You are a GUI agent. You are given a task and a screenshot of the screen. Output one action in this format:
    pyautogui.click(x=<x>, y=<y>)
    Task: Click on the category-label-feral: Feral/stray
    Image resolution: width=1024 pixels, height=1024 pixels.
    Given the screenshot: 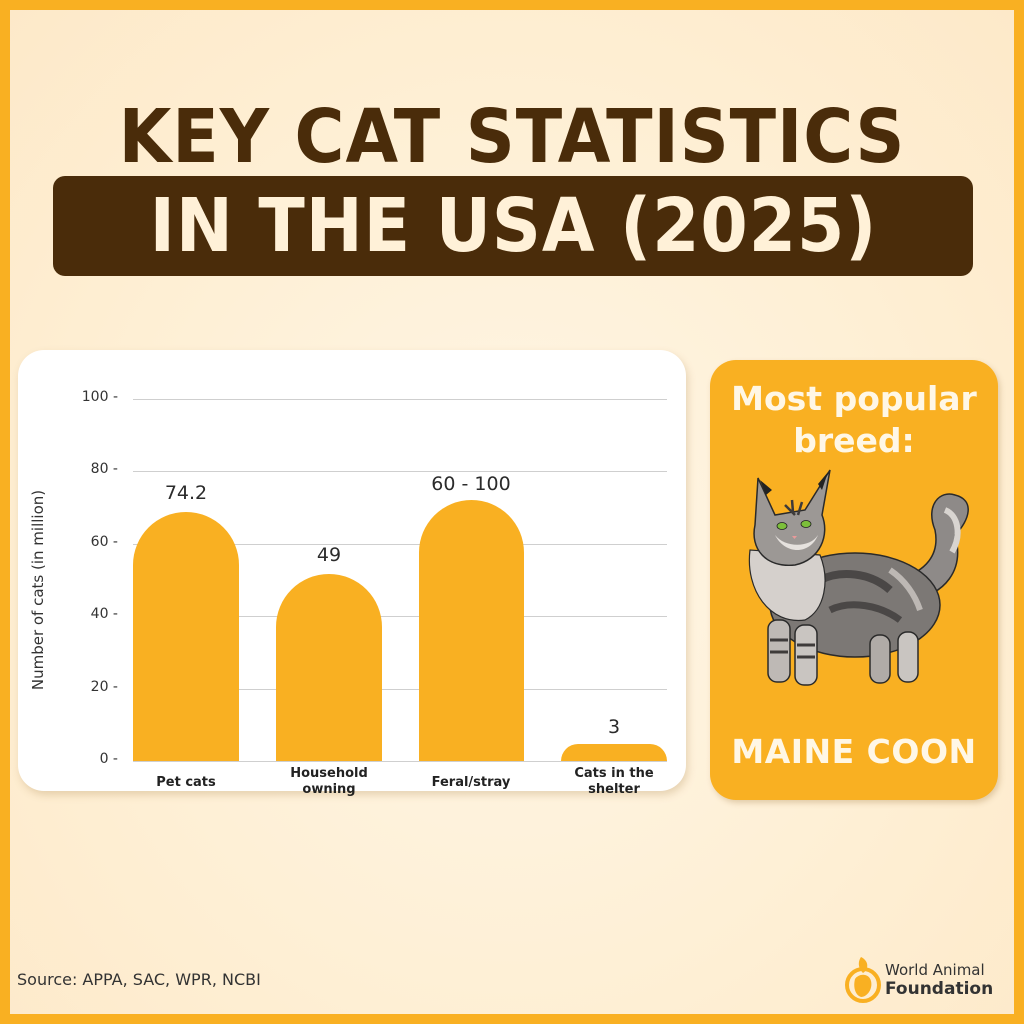 What is the action you would take?
    pyautogui.click(x=471, y=783)
    